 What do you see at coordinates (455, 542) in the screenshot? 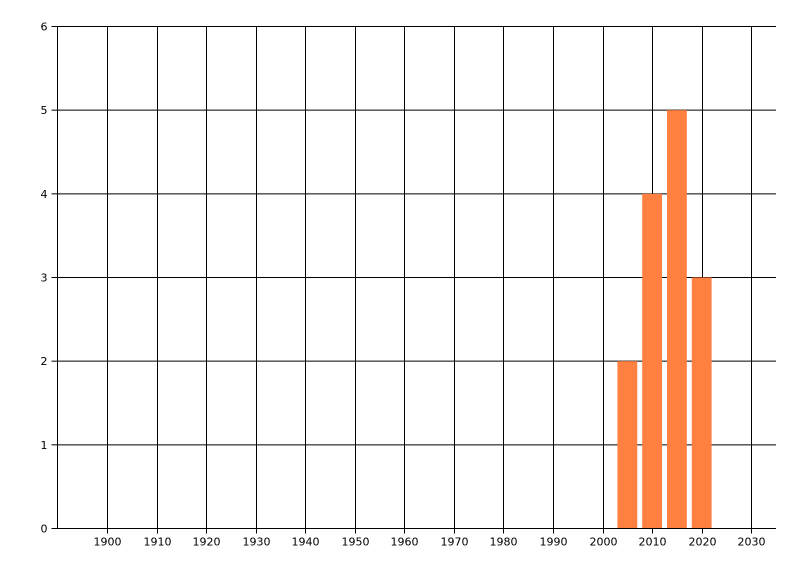
I see `x-tick-label: 1970` at bounding box center [455, 542].